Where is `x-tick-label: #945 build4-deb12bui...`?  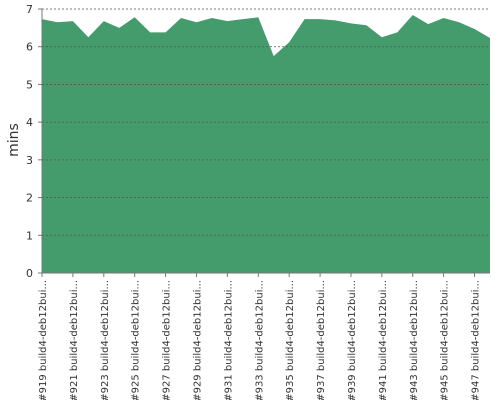 x-tick-label: #945 build4-deb12bui... is located at coordinates (445, 340).